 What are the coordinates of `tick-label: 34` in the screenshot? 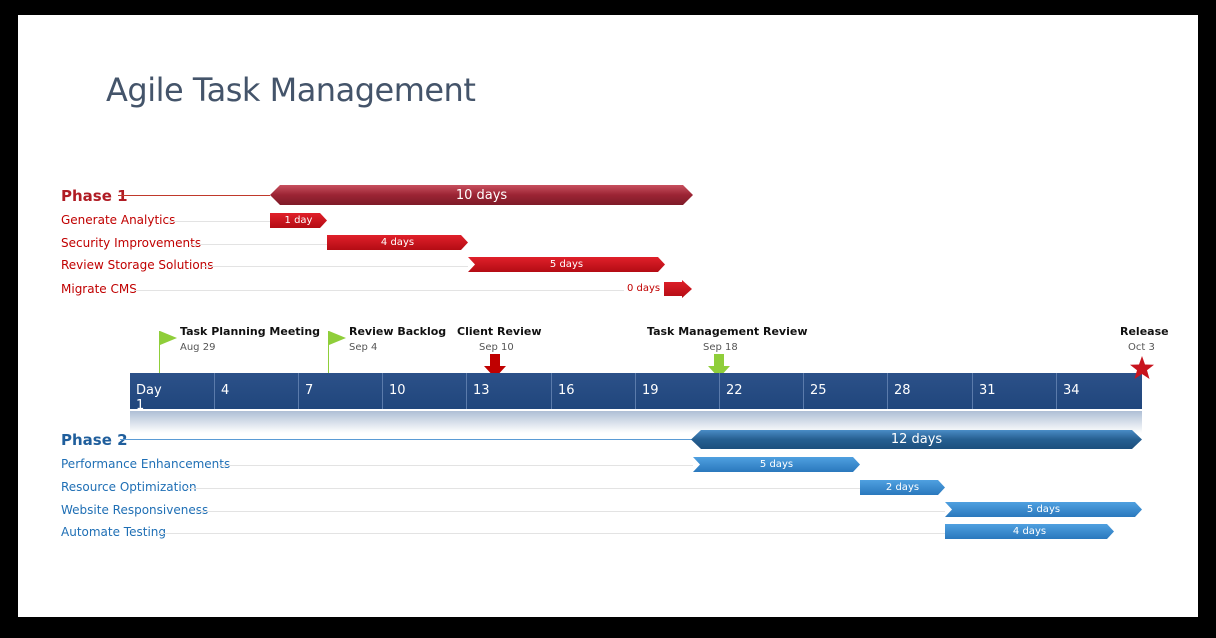 It's located at (1071, 390).